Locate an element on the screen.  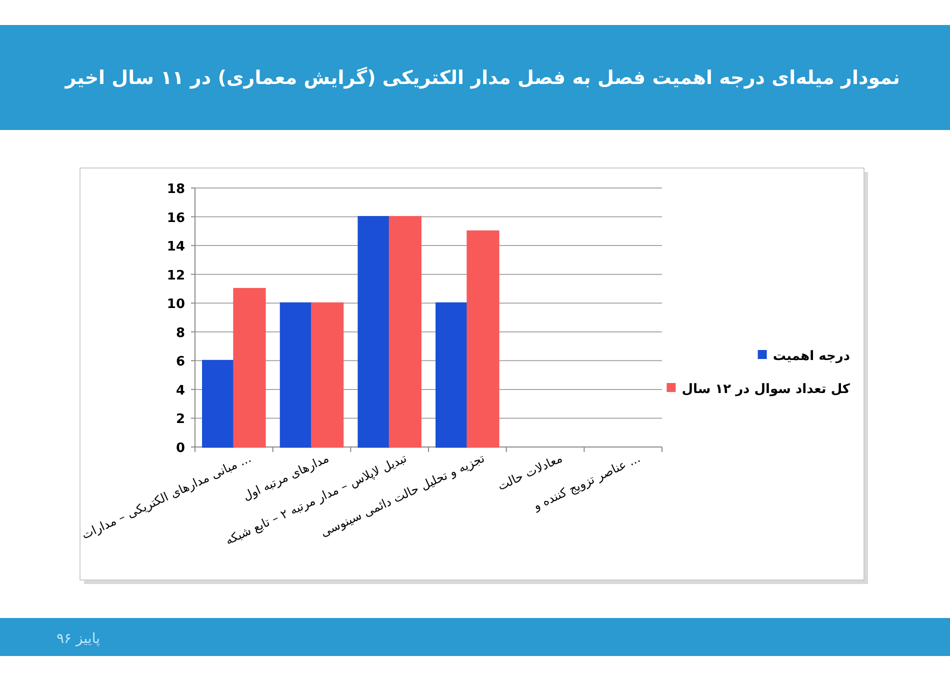
y-tick-label: 10 is located at coordinates (175, 304).